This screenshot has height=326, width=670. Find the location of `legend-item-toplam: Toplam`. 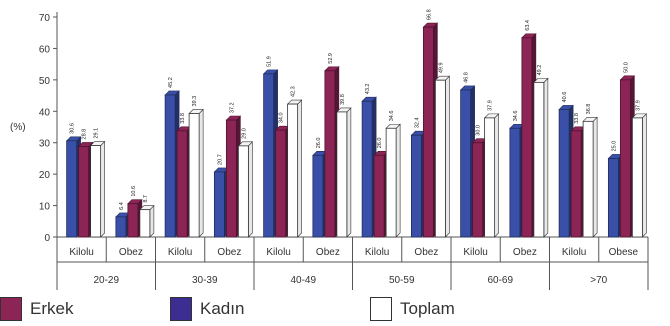

legend-item-toplam: Toplam is located at coordinates (412, 309).